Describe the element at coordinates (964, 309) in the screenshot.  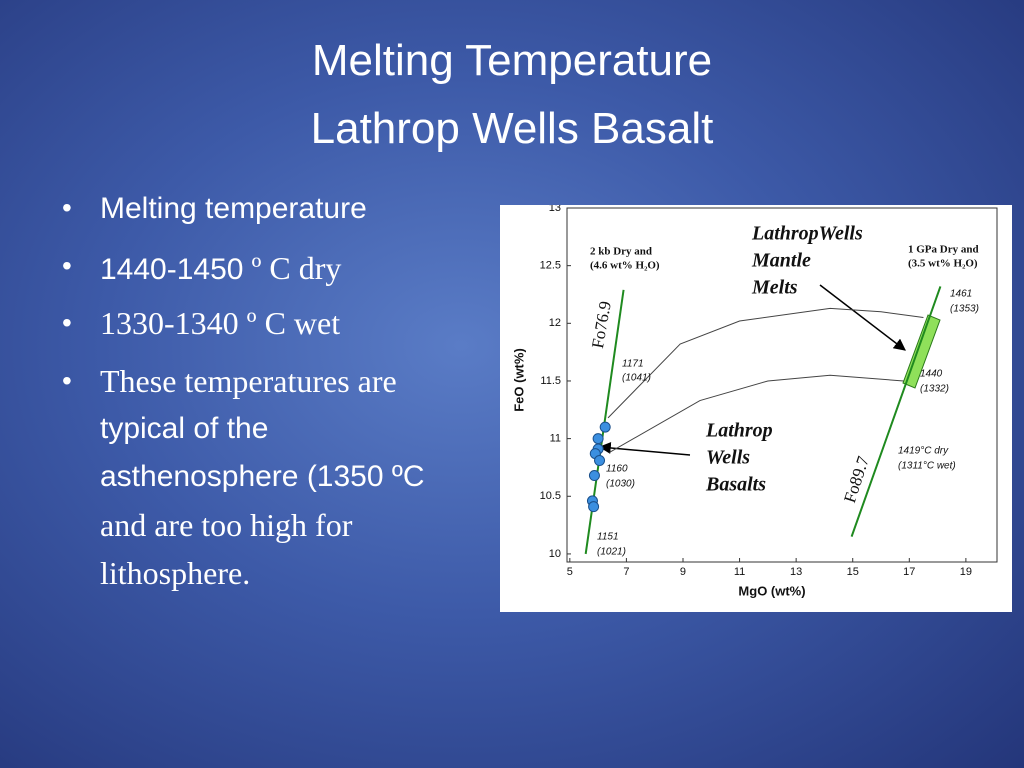
I see `annotation: (1353)` at that location.